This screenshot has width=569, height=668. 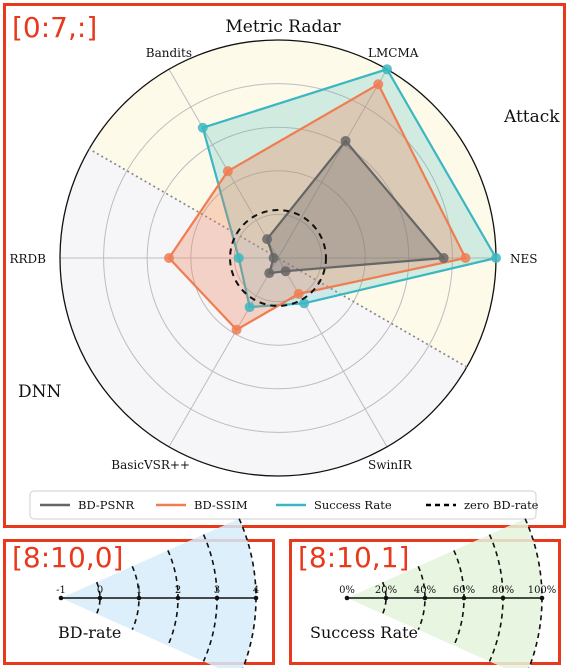 What do you see at coordinates (217, 590) in the screenshot?
I see `scale-tick-label: 3` at bounding box center [217, 590].